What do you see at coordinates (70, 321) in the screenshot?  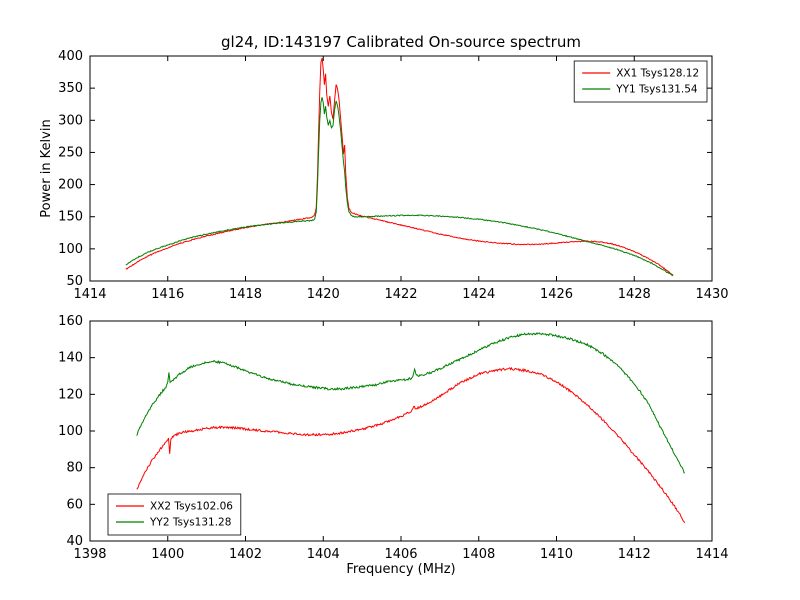 I see `y-tick-label: 160` at bounding box center [70, 321].